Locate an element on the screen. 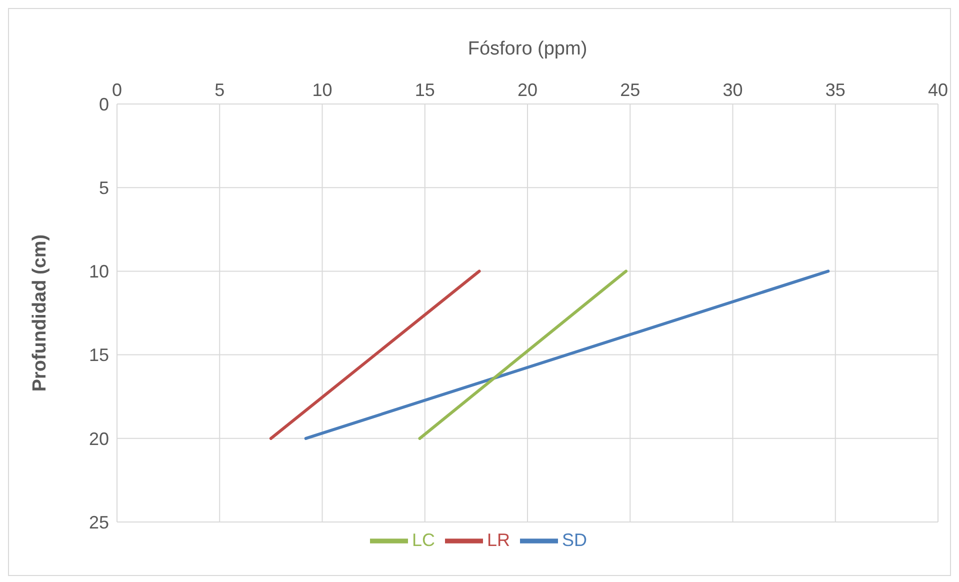 The width and height of the screenshot is (959, 582). x-tick-label: 40 is located at coordinates (938, 90).